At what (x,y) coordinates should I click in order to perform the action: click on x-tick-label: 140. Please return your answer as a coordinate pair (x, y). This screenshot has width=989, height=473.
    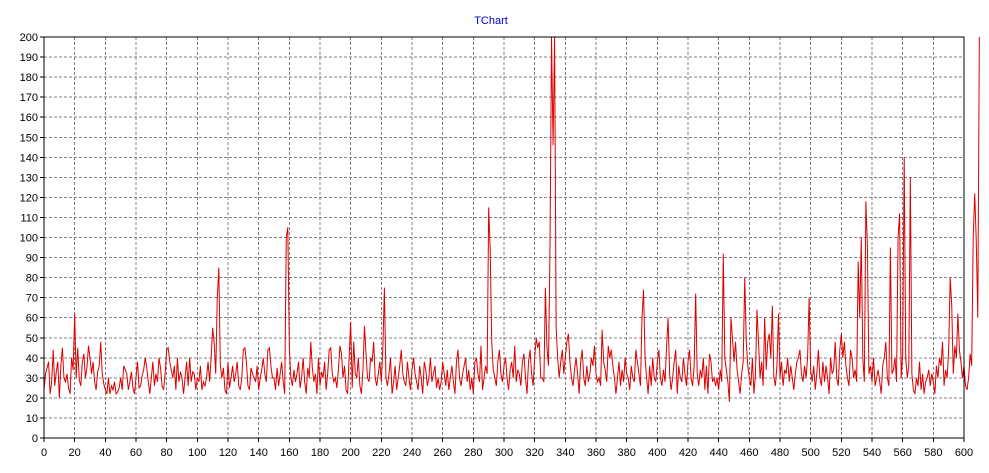
    Looking at the image, I should click on (258, 453).